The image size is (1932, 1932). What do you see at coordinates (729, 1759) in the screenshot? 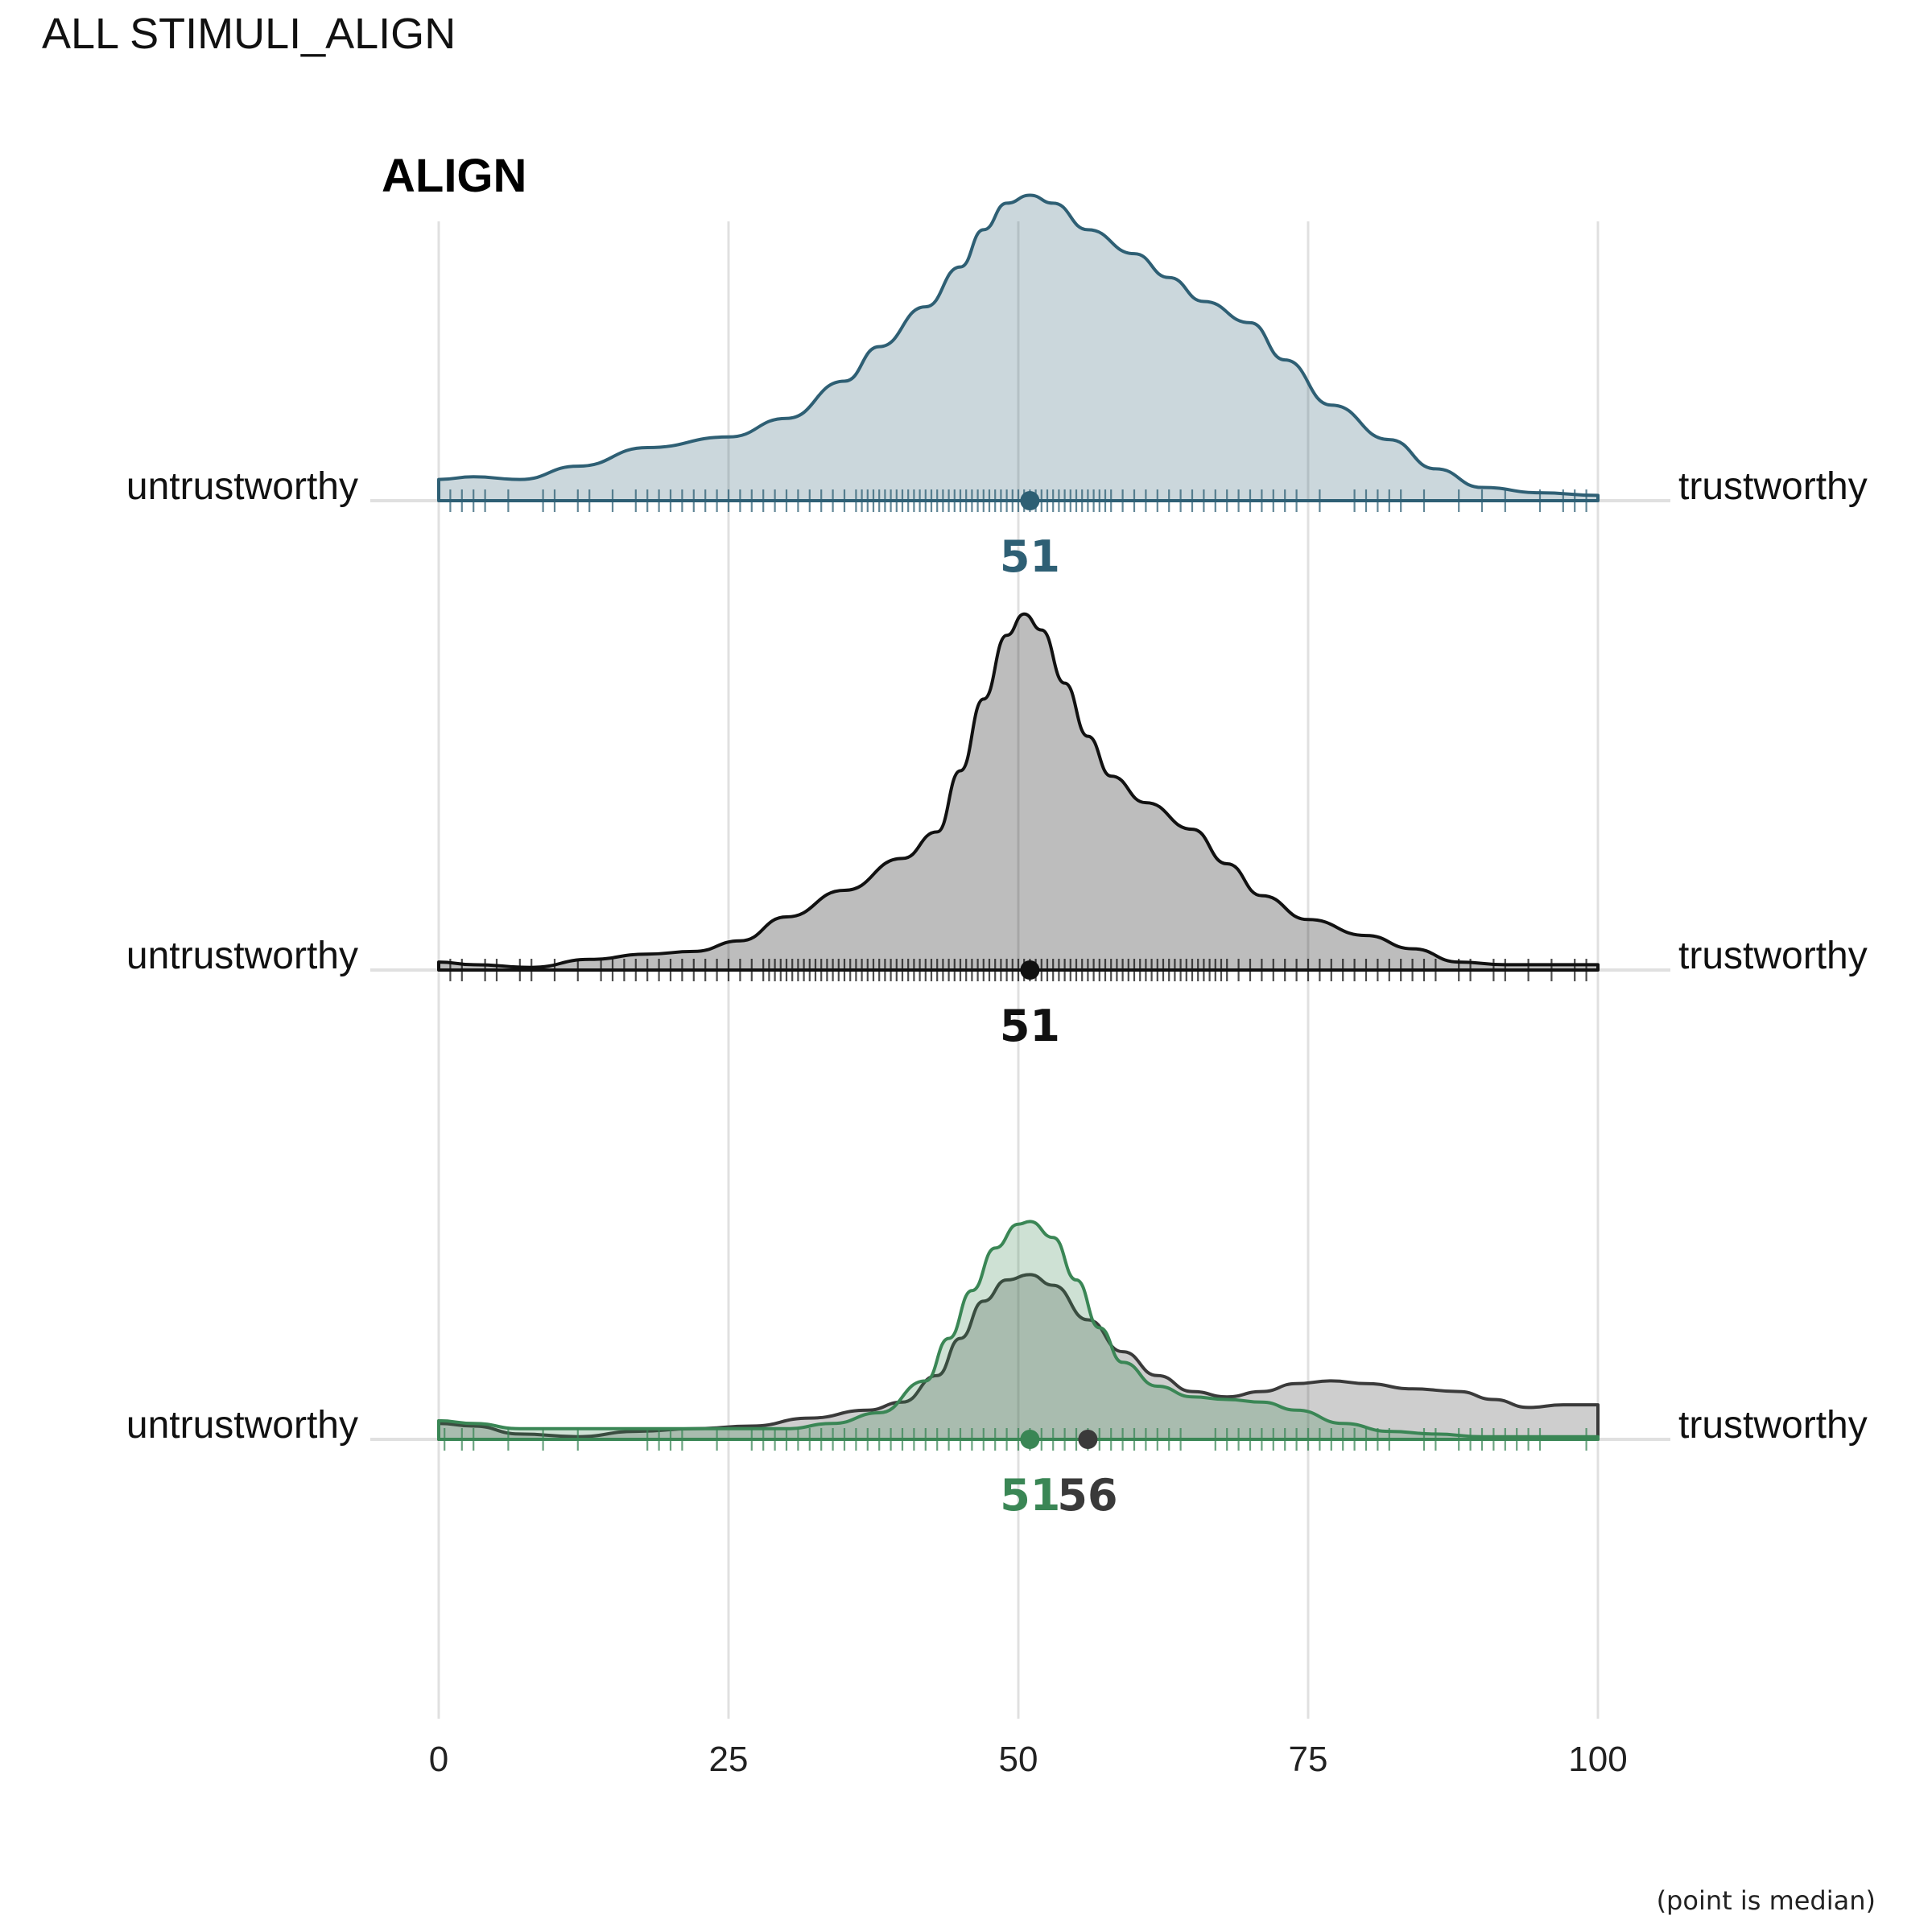
I see `x-tick-label: 25` at bounding box center [729, 1759].